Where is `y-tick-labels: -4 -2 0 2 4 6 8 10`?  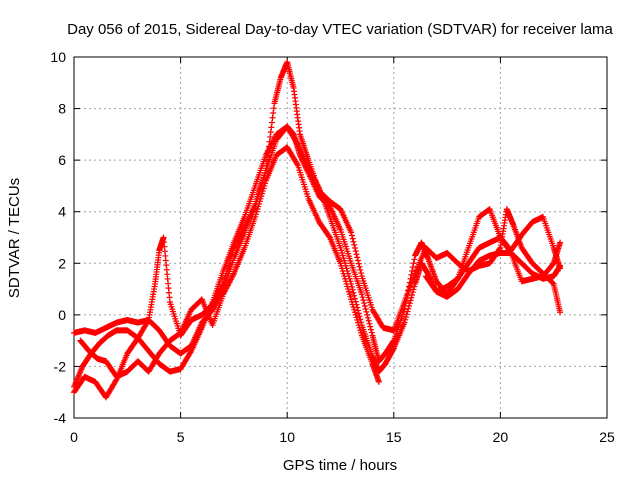 y-tick-labels: -4 -2 0 2 4 6 8 10 is located at coordinates (58, 237).